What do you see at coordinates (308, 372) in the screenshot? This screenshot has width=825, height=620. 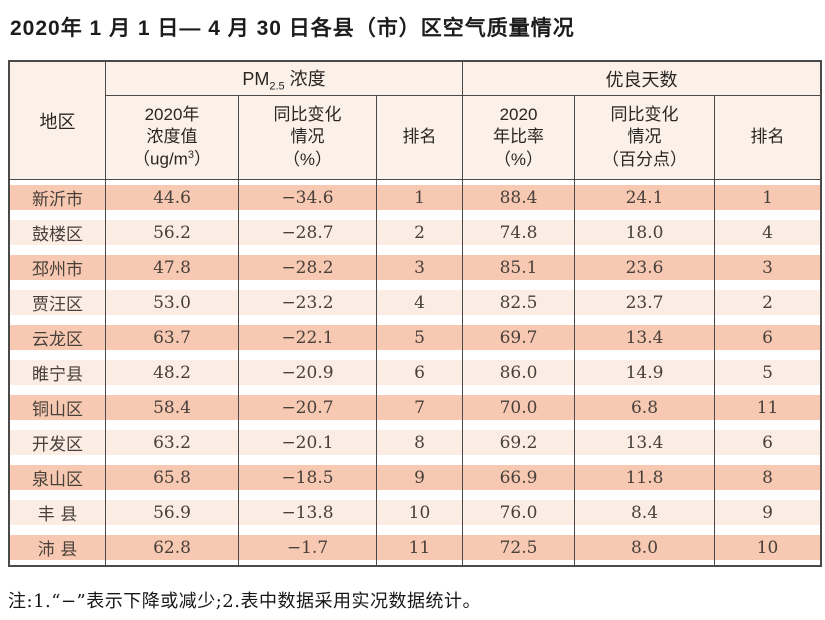 I see `pm-change-cell: −20.9` at bounding box center [308, 372].